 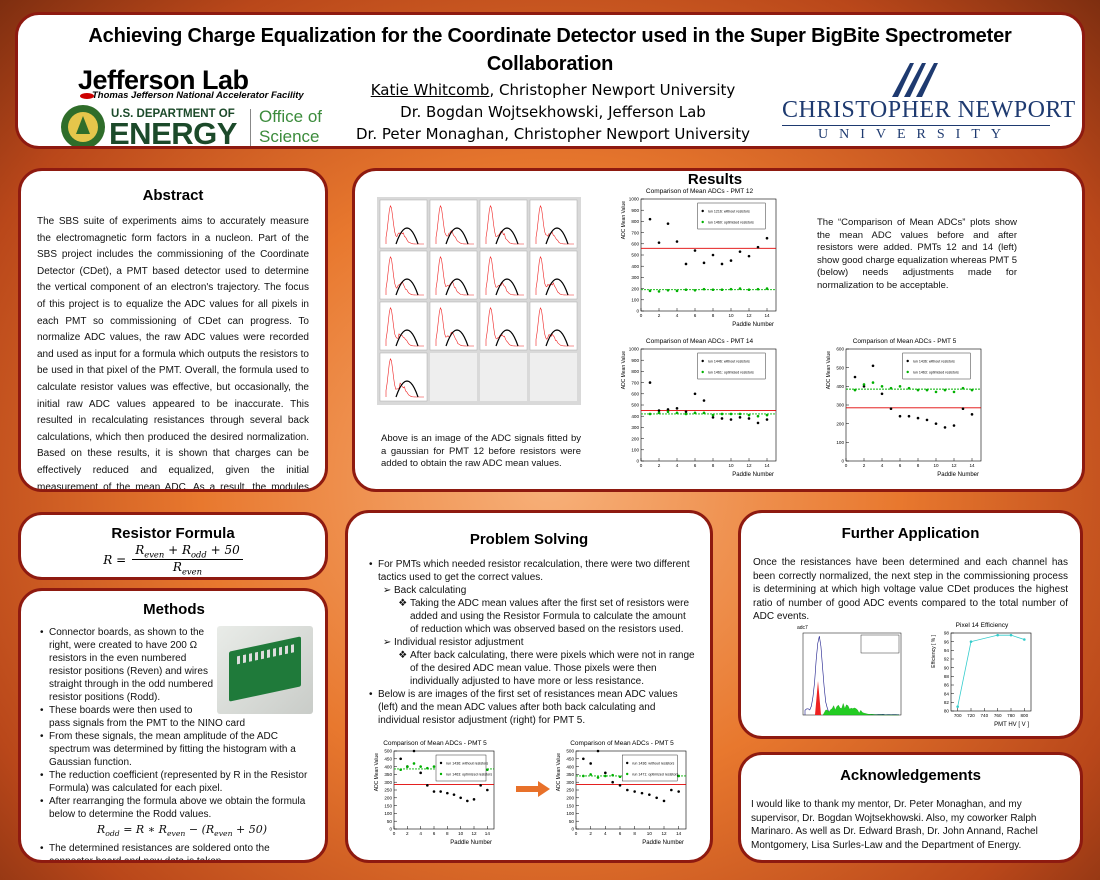 I want to click on cnu-emblem, so click(x=915, y=80).